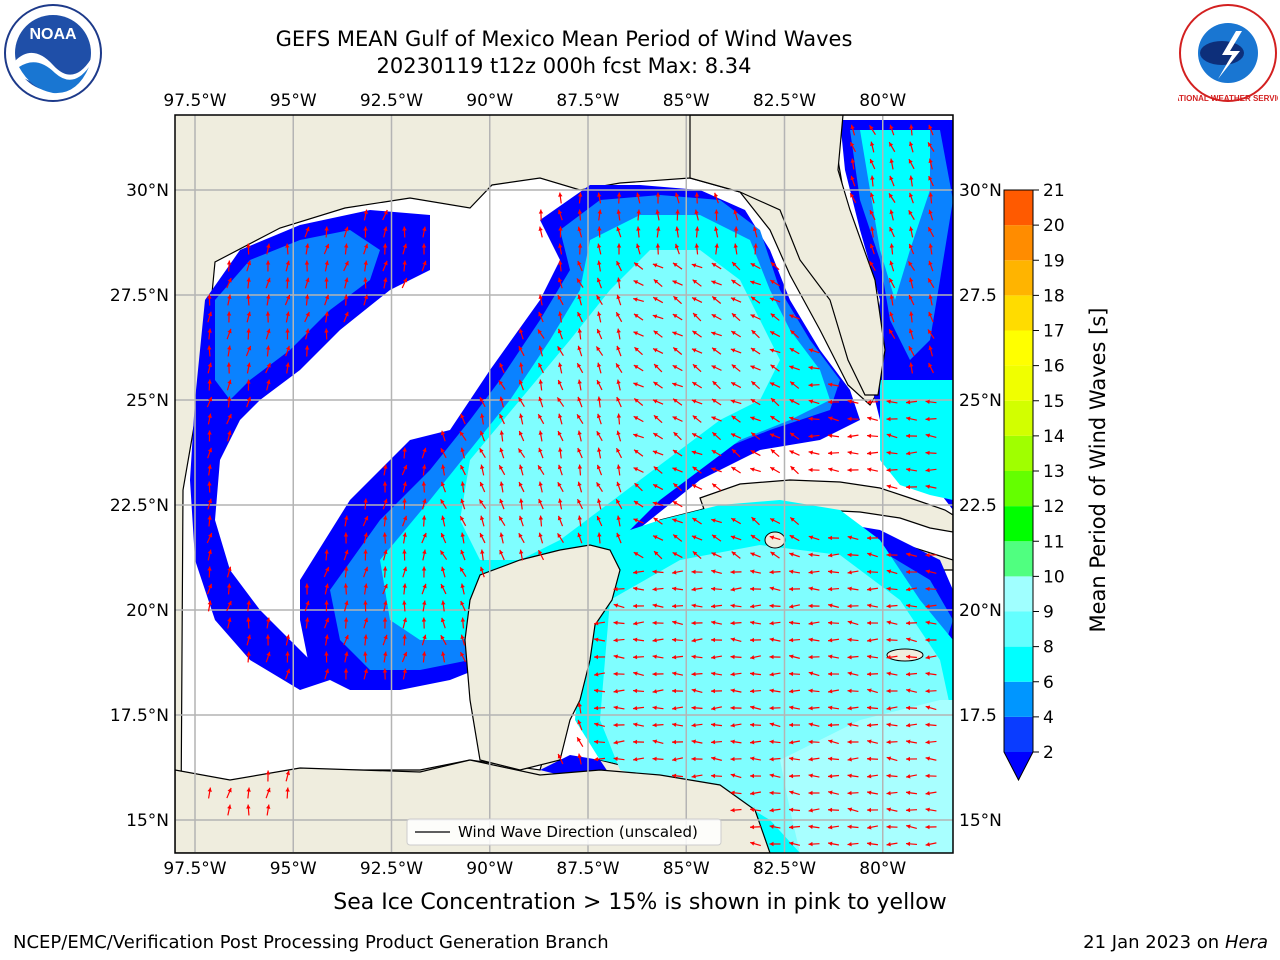  What do you see at coordinates (1054, 261) in the screenshot?
I see `colorbar-tick-label: 19` at bounding box center [1054, 261].